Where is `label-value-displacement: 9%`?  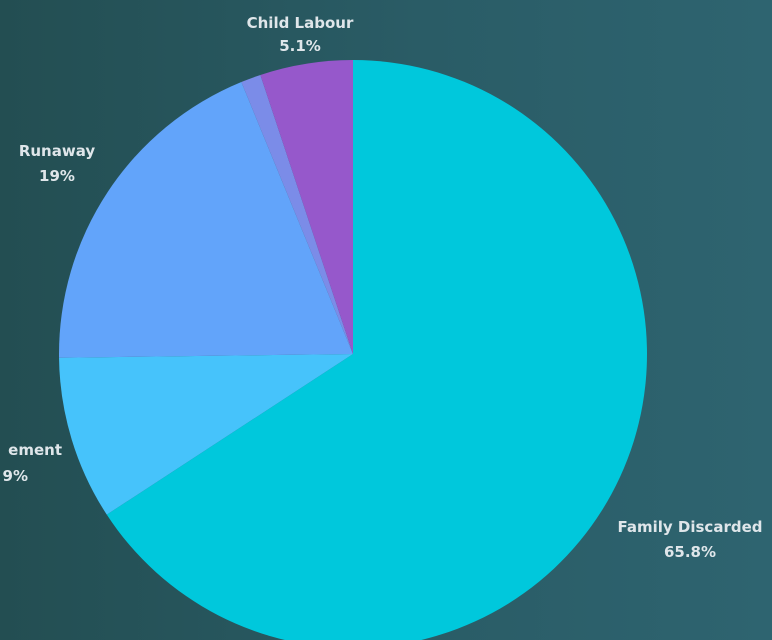 label-value-displacement: 9% is located at coordinates (15, 476).